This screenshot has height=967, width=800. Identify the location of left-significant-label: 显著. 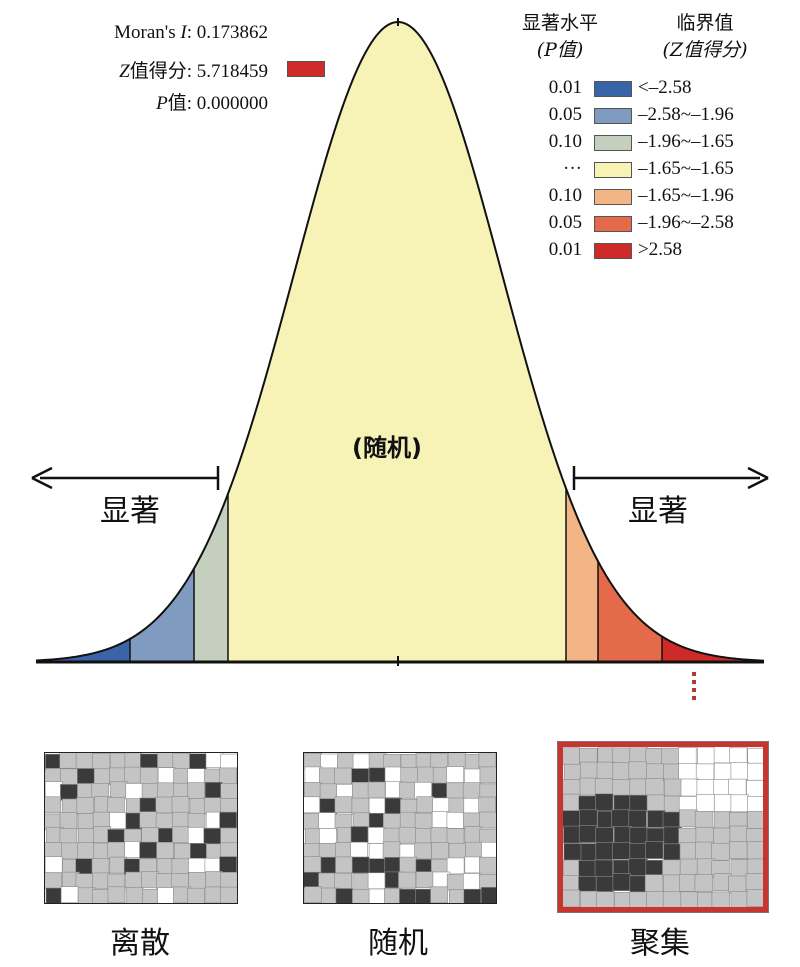
(130, 511).